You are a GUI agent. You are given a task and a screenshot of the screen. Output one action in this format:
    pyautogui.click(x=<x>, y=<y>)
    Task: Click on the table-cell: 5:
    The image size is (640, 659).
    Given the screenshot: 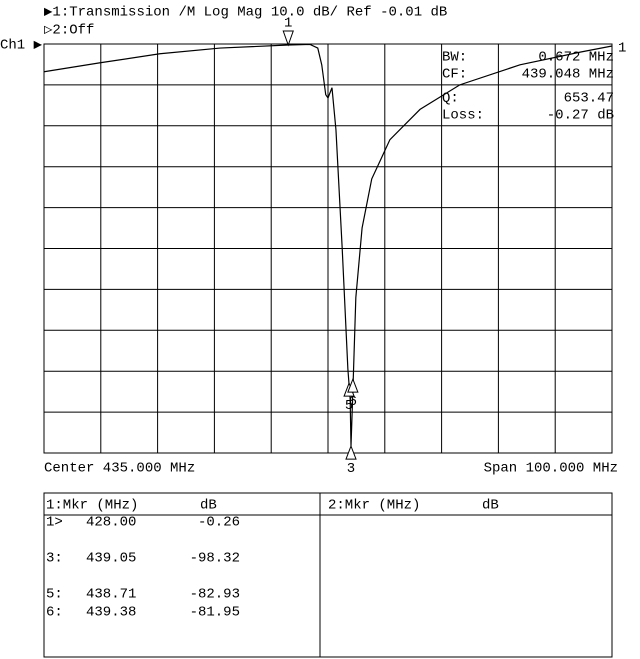 What is the action you would take?
    pyautogui.click(x=54, y=595)
    